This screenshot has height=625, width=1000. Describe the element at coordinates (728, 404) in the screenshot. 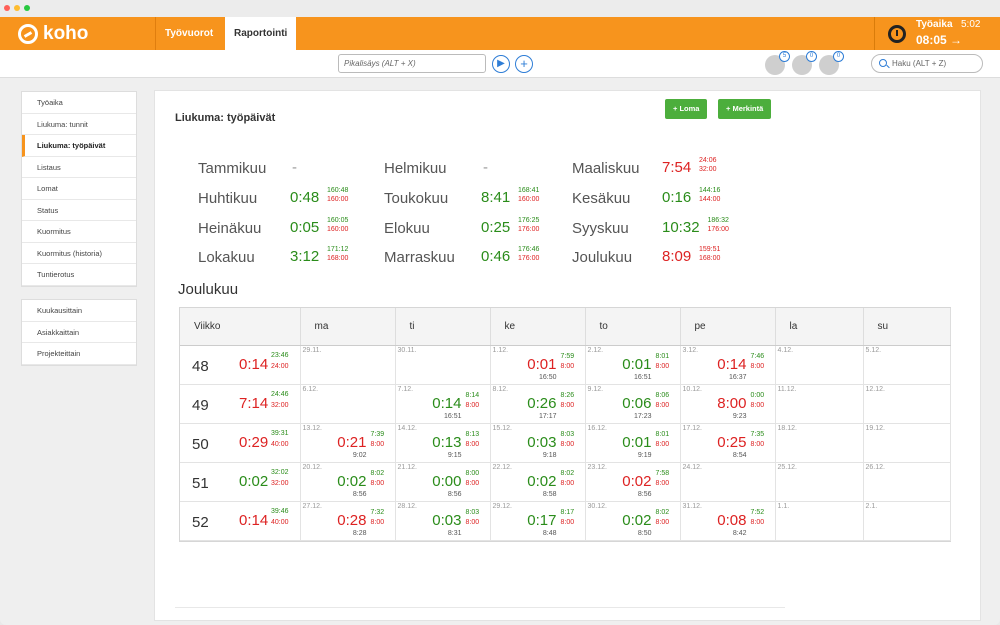

I see `day-cell: 10.12. 8:00 0:00 8:00 9:23` at that location.